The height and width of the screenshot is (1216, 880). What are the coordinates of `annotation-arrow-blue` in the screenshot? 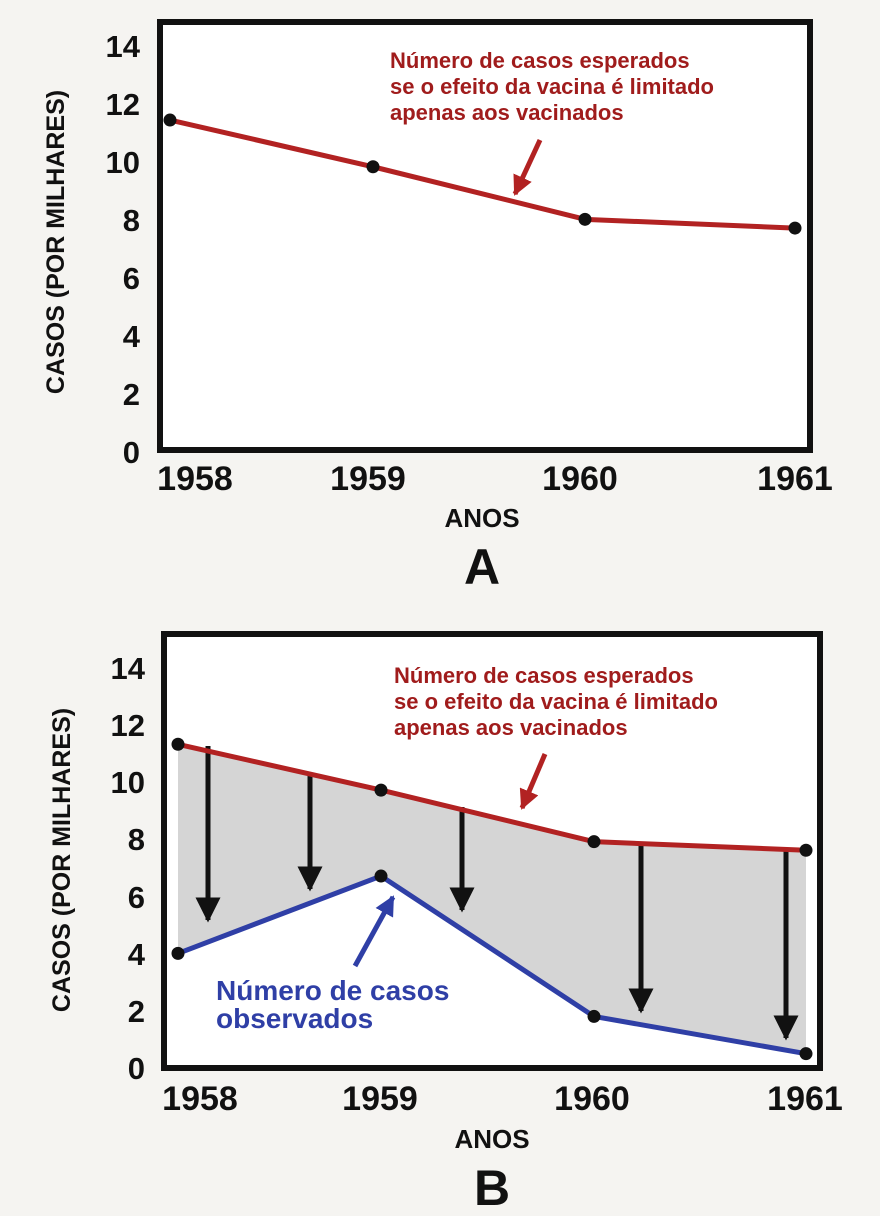 It's located at (374, 931).